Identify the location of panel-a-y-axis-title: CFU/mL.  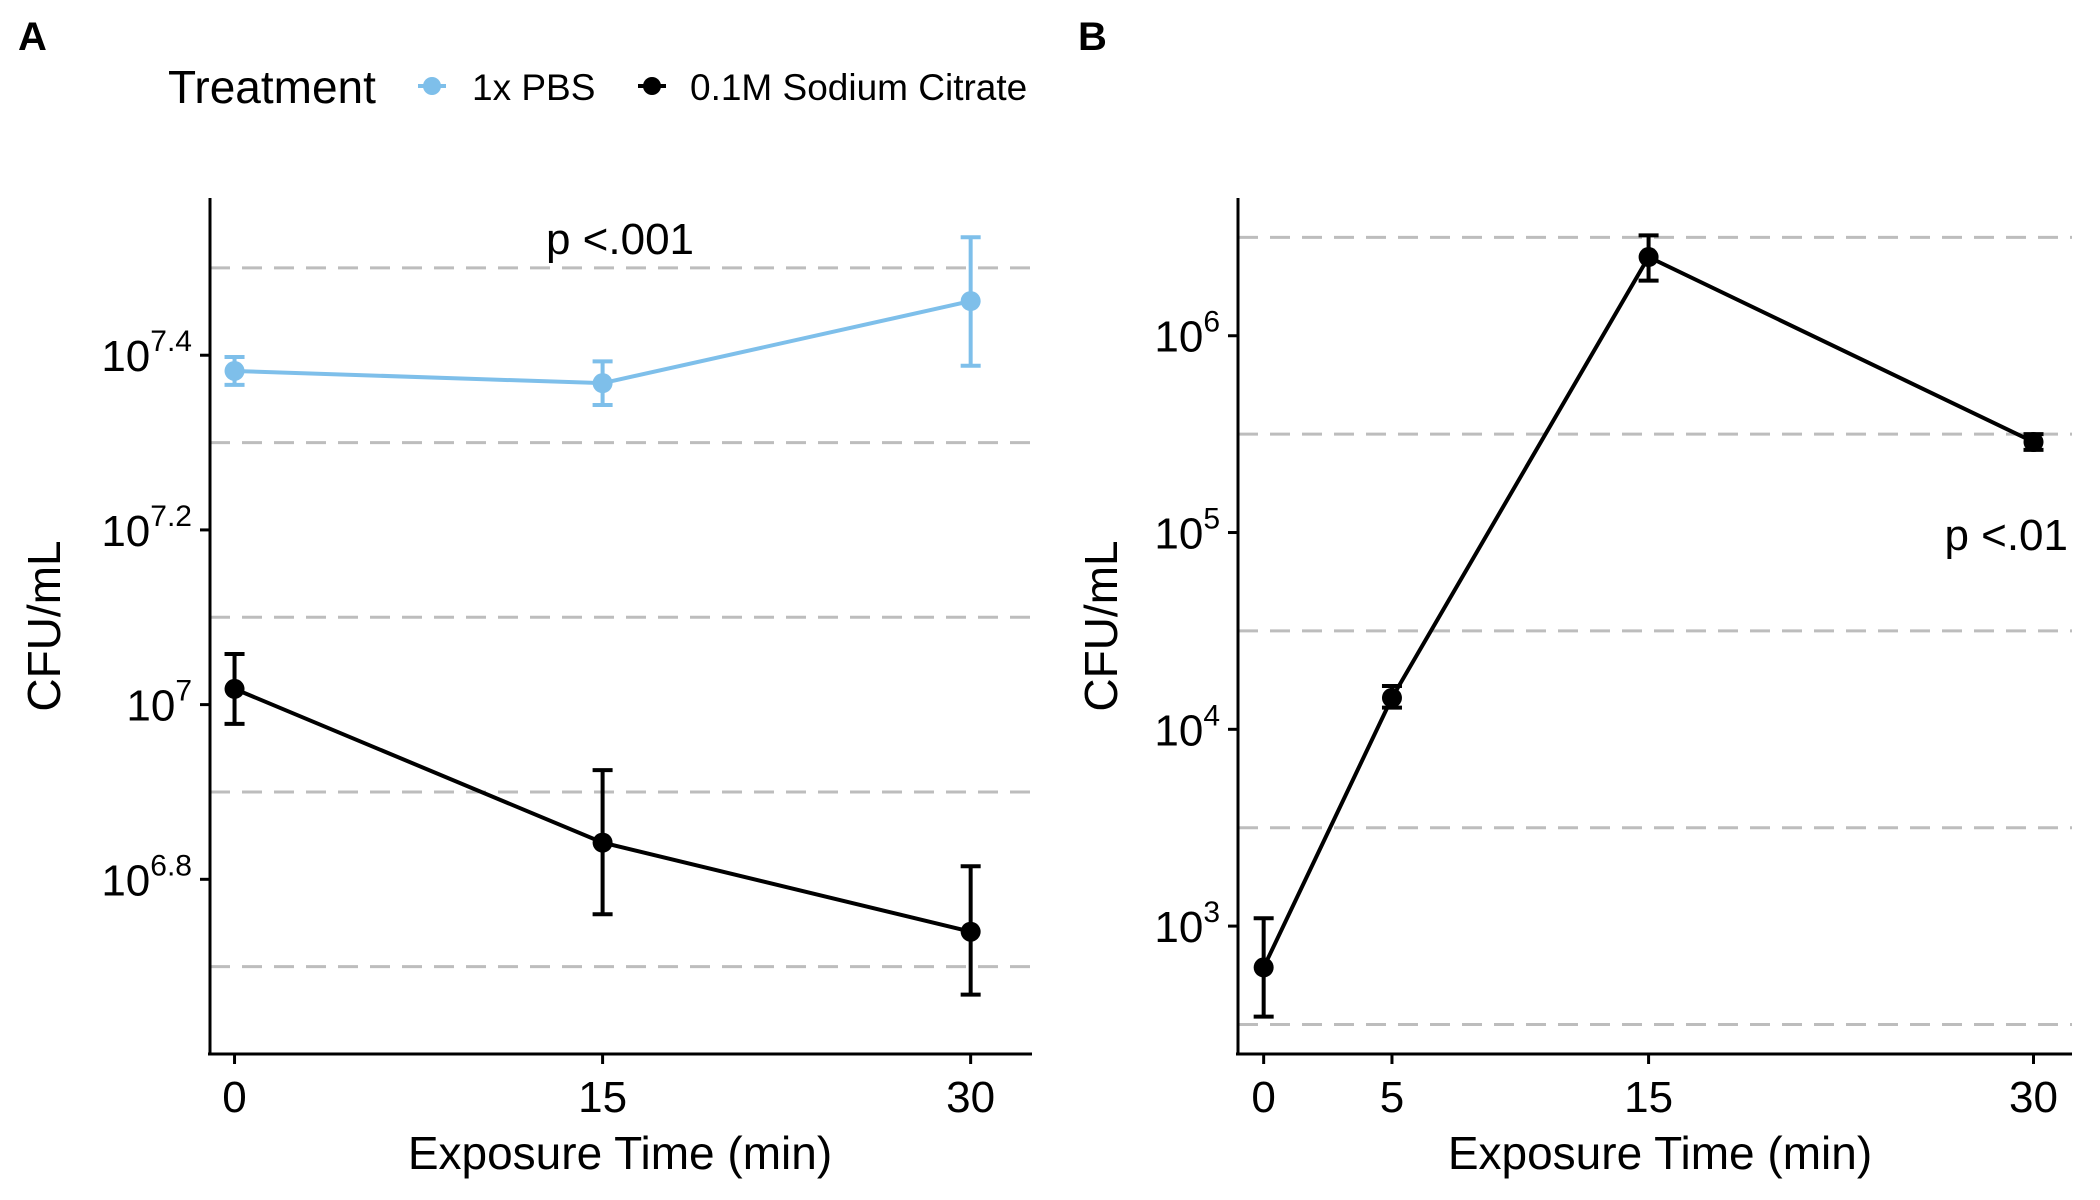
(44, 625).